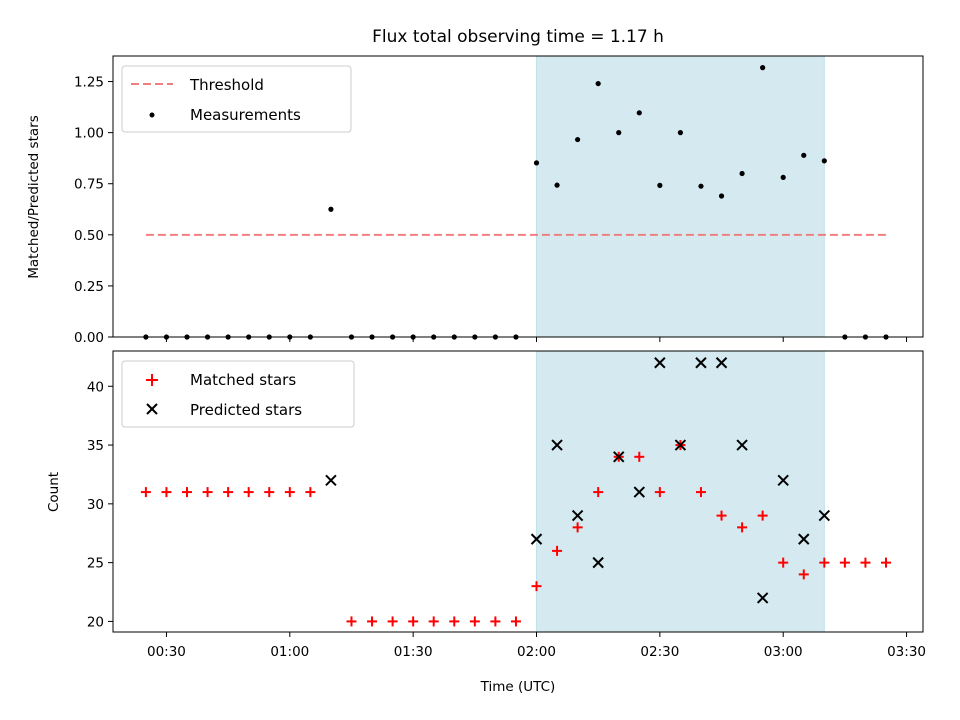 This screenshot has height=720, width=960. Describe the element at coordinates (152, 380) in the screenshot. I see `legend-matched-swatch` at that location.